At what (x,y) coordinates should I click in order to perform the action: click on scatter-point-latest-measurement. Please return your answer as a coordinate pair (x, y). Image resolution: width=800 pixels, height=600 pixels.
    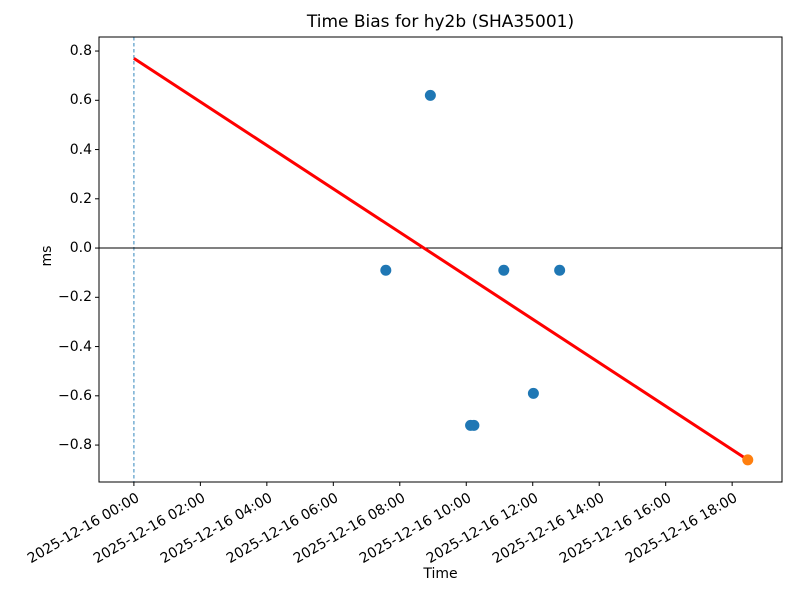
    Looking at the image, I should click on (748, 460).